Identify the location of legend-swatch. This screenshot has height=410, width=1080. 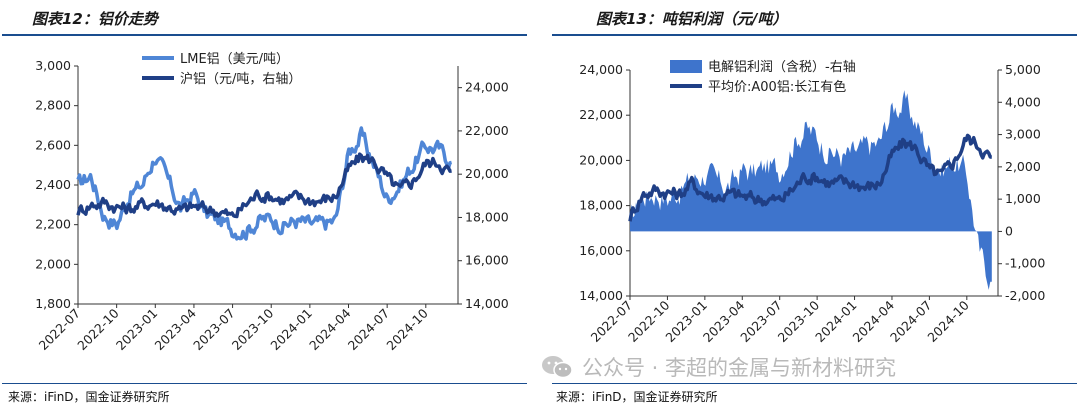
(686, 66).